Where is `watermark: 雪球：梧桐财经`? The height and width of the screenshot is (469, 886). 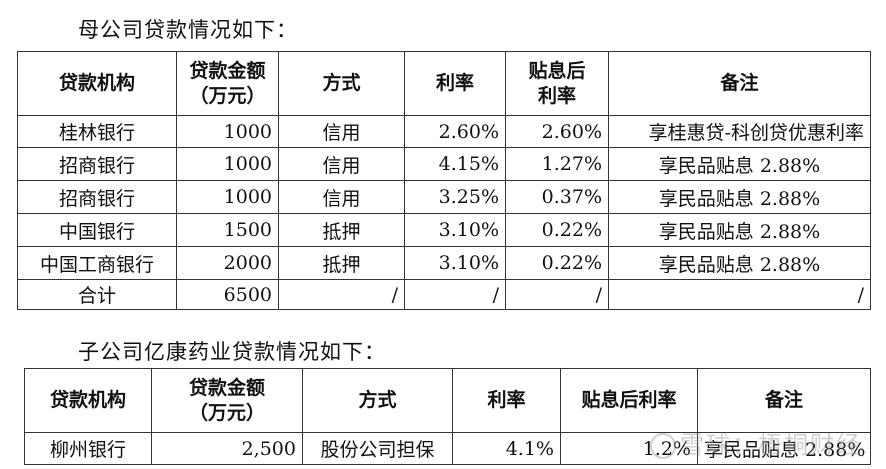
watermark: 雪球：梧桐财经 is located at coordinates (756, 442).